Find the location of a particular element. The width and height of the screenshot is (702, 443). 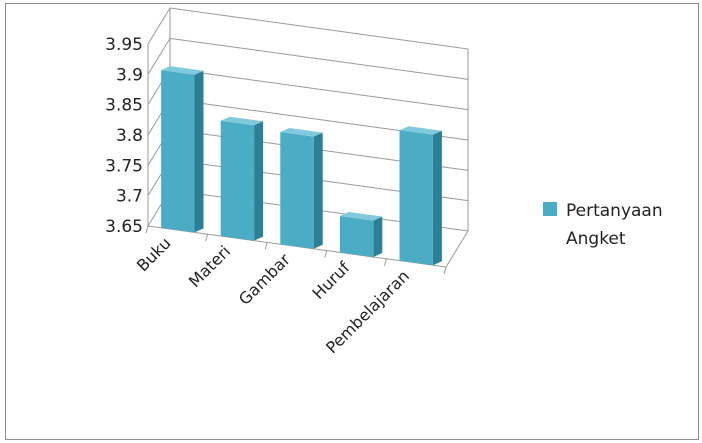

legend-label-line1: Pertanyaan is located at coordinates (614, 211).